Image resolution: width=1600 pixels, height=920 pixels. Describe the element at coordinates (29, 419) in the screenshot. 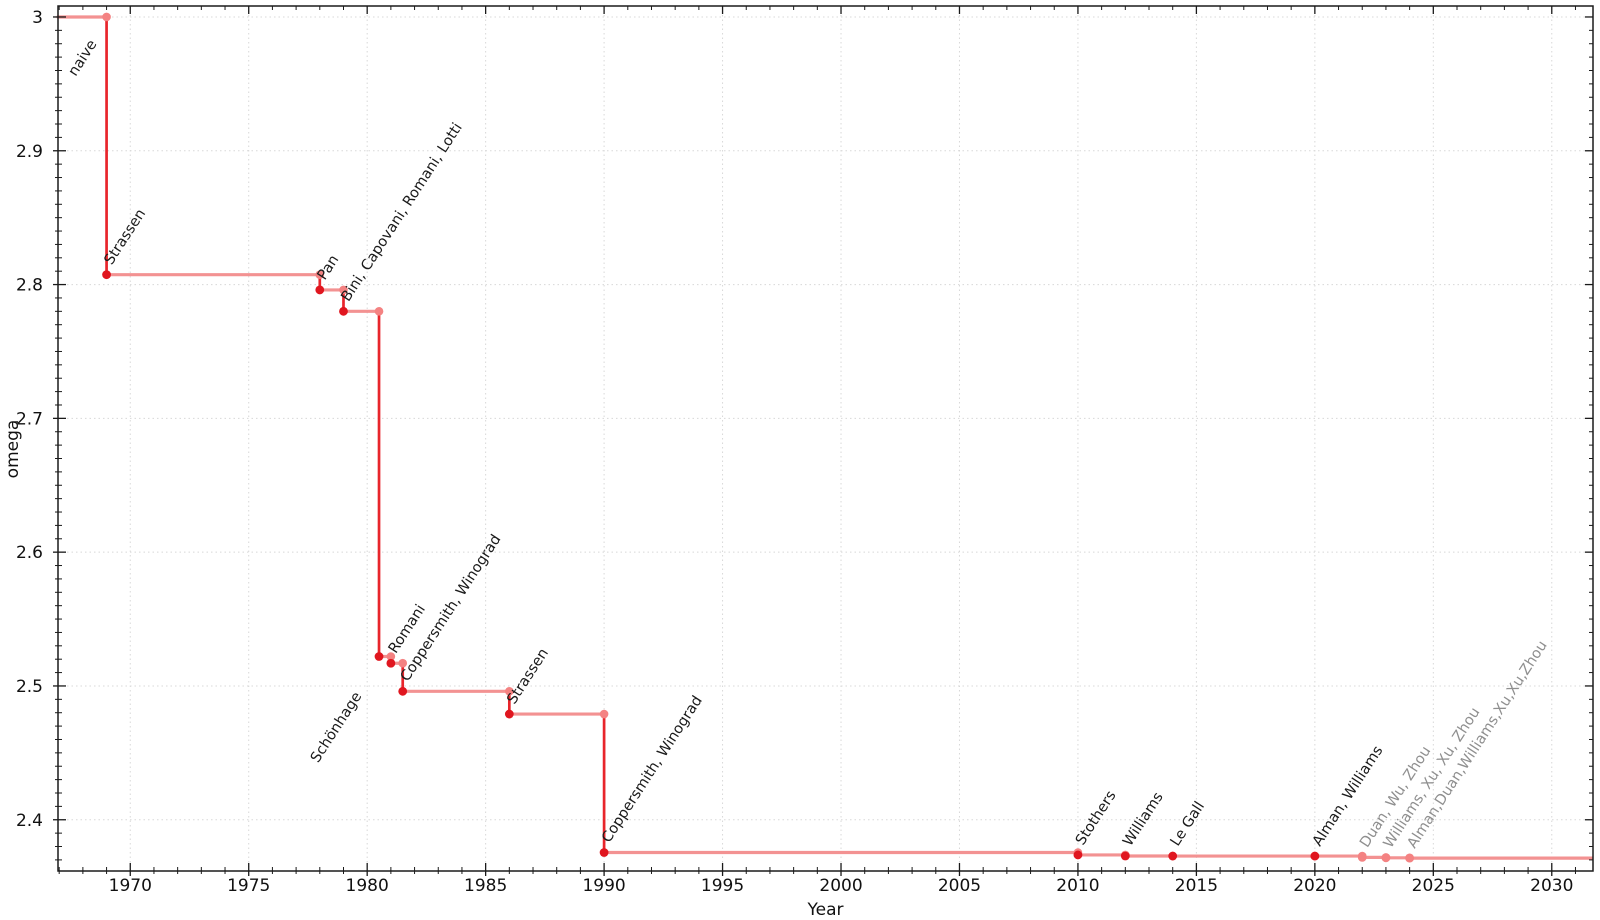

I see `y-tick-label: 2.7` at that location.